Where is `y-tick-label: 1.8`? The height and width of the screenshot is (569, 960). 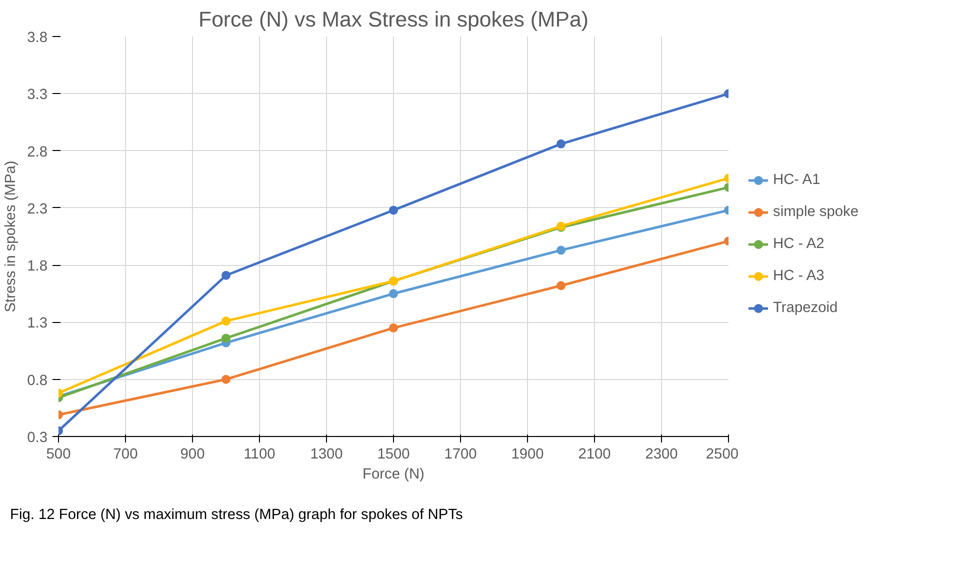
y-tick-label: 1.8 is located at coordinates (37, 266).